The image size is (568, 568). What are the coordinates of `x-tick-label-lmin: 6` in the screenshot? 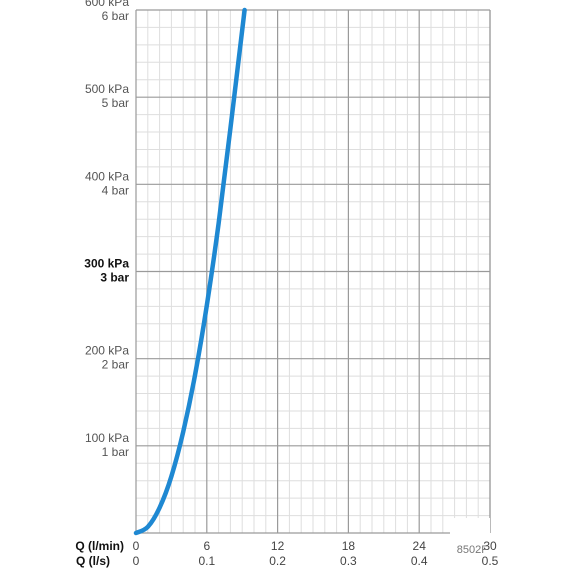 It's located at (206, 546).